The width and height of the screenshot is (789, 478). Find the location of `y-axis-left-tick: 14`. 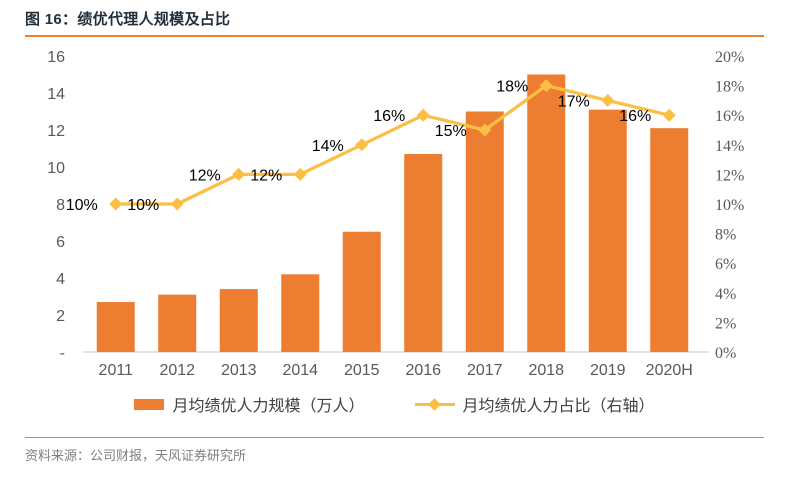

y-axis-left-tick: 14 is located at coordinates (56, 94).